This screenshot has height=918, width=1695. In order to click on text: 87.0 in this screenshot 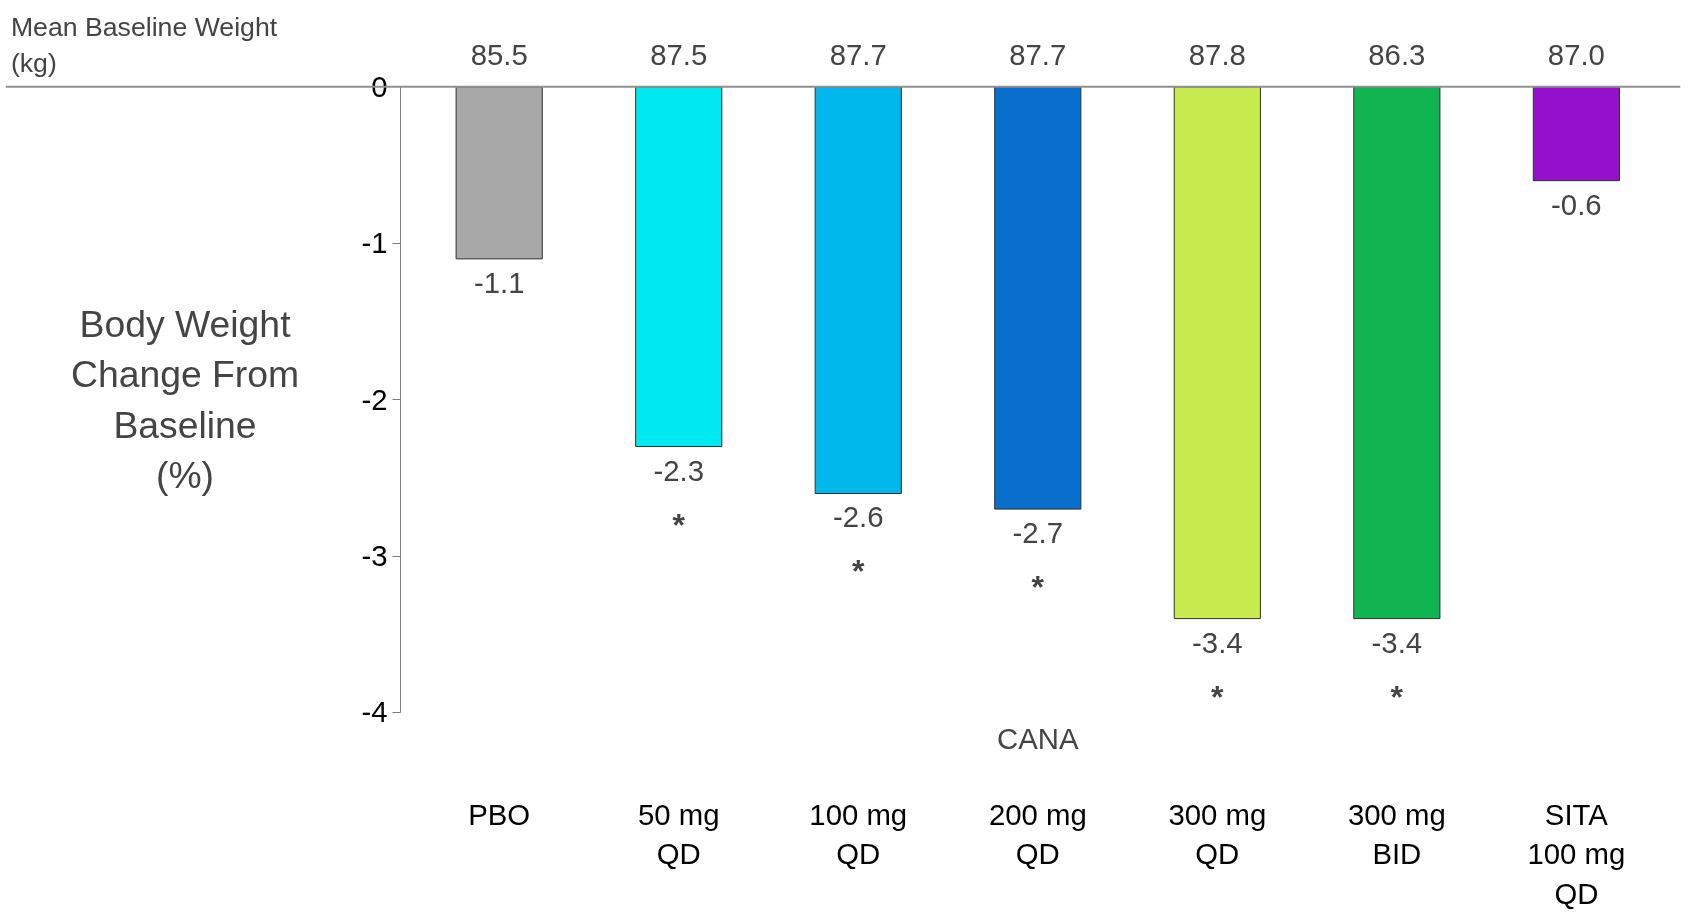, I will do `click(1576, 54)`.